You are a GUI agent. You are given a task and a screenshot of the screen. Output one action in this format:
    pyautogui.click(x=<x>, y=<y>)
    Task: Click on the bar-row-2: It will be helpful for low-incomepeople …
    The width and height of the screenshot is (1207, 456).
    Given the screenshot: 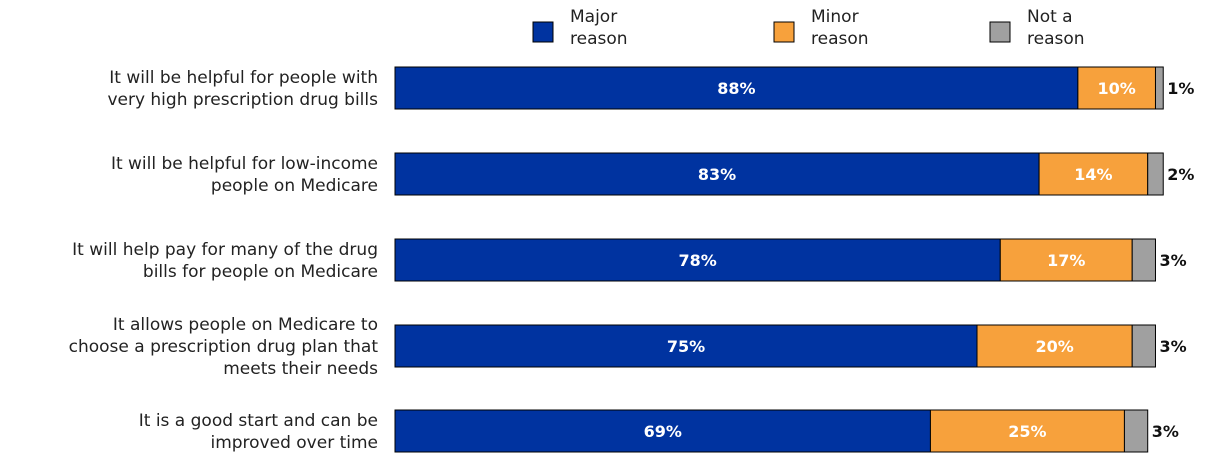 What is the action you would take?
    pyautogui.click(x=652, y=174)
    